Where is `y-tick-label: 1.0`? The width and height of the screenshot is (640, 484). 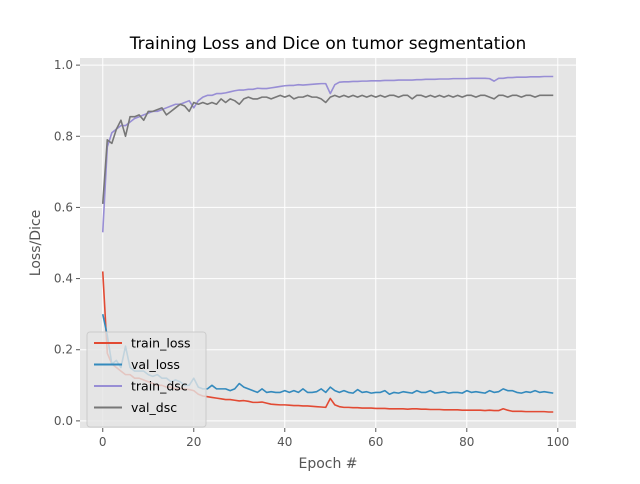
y-tick-label: 1.0 is located at coordinates (63, 65).